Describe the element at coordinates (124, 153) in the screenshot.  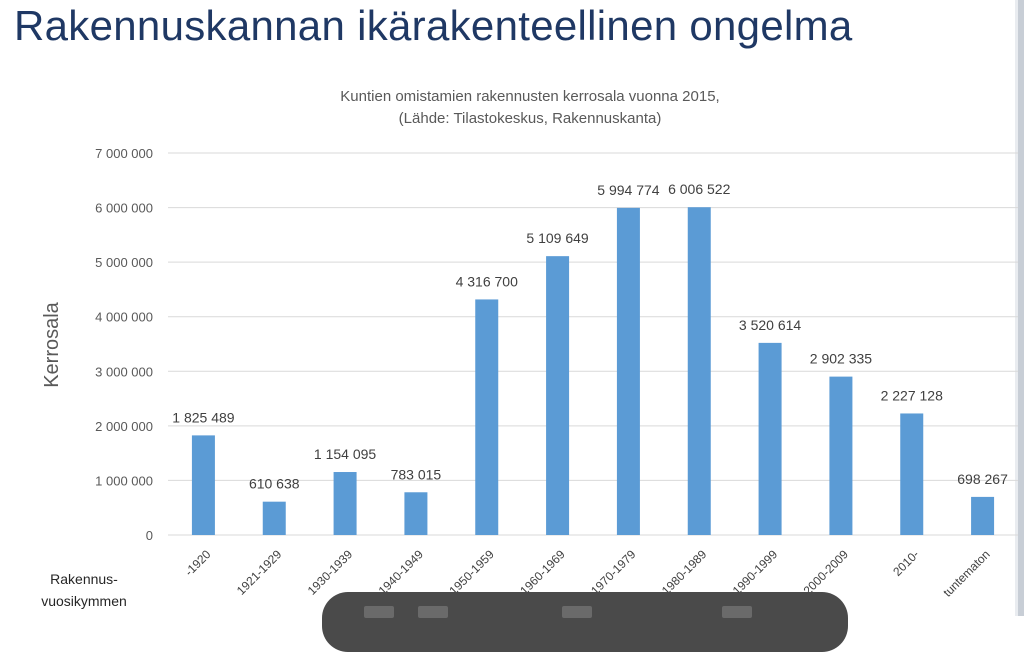
I see `y-tick-label: 7 000 000` at that location.